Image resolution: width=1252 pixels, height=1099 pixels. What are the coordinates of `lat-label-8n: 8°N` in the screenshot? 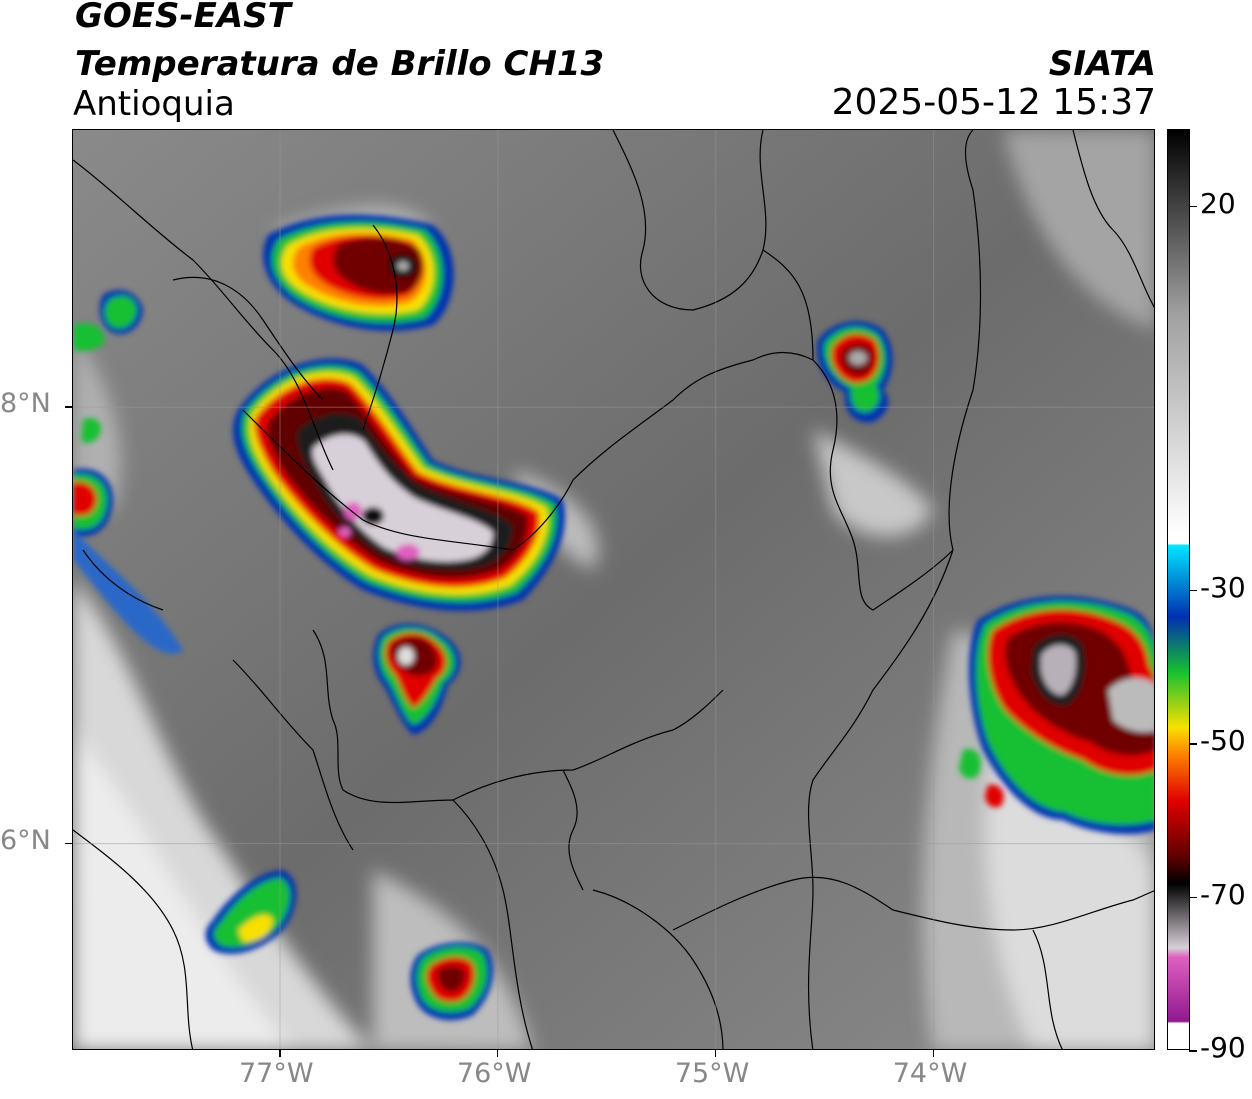 It's located at (25, 404).